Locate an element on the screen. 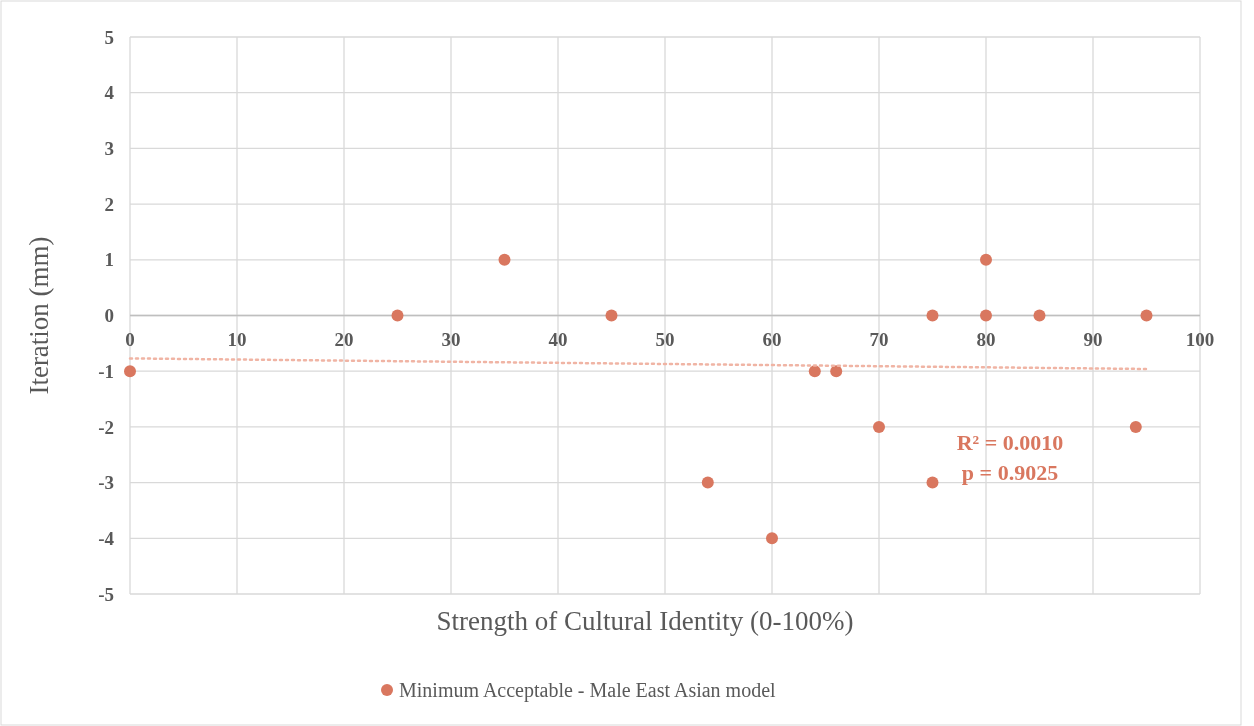  y-tick-label: 0 is located at coordinates (109, 316).